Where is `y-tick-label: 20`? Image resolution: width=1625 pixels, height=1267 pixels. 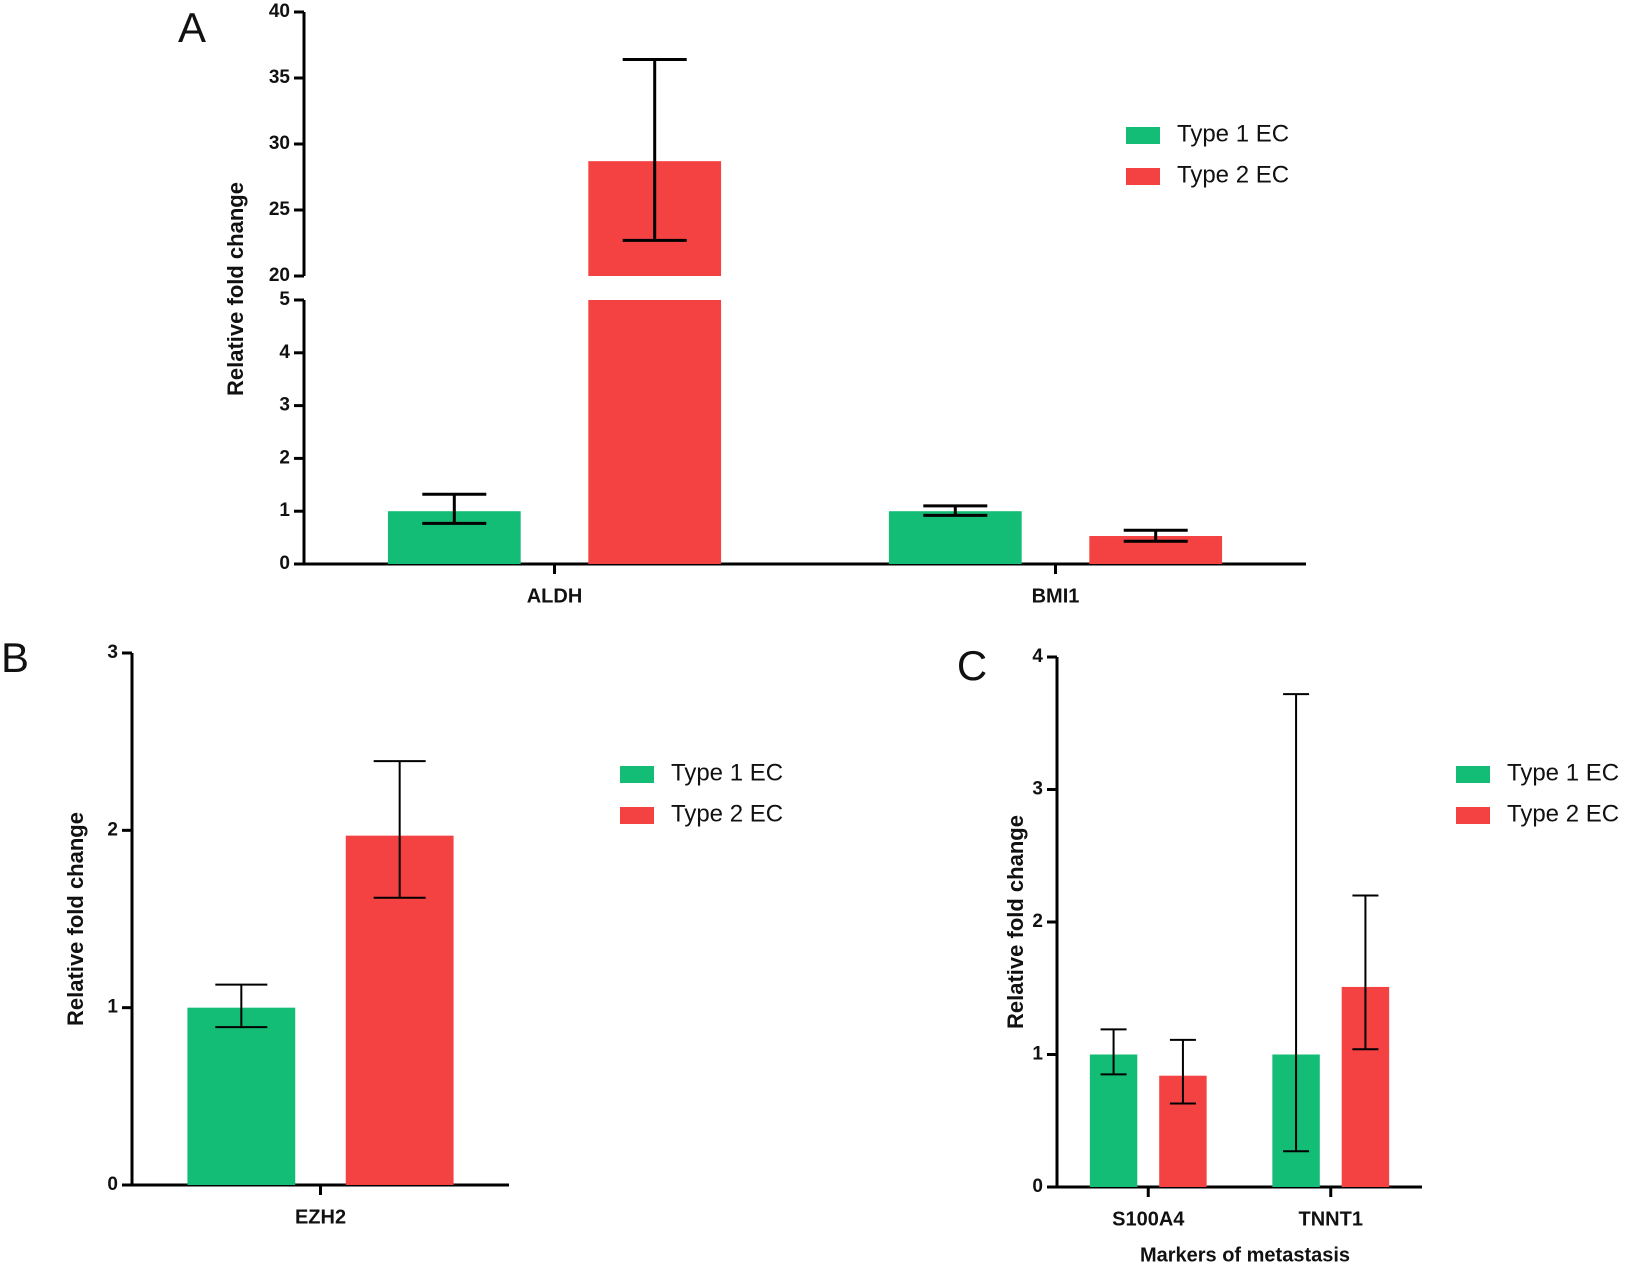 y-tick-label: 20 is located at coordinates (279, 275).